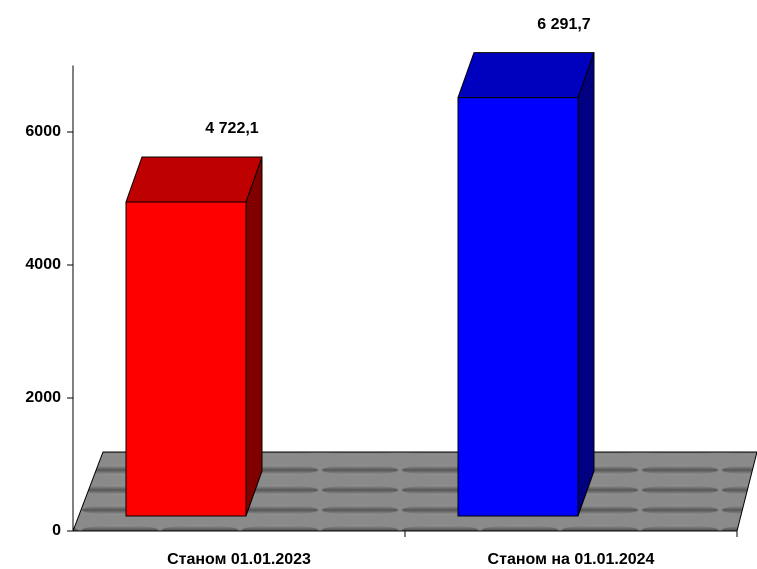 Image resolution: width=757 pixels, height=569 pixels. What do you see at coordinates (43, 264) in the screenshot?
I see `y-tick-label: 4000` at bounding box center [43, 264].